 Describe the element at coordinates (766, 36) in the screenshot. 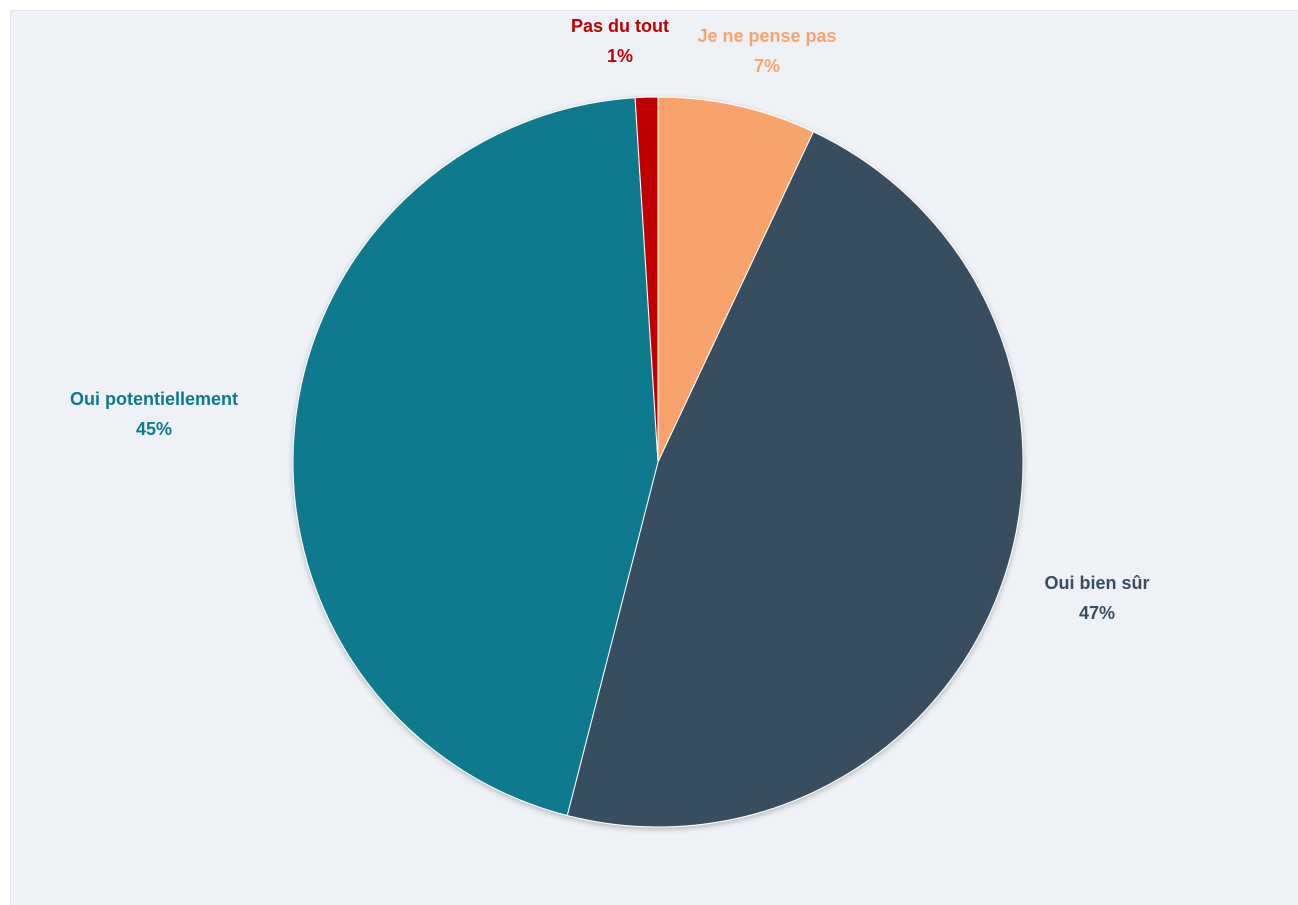

I see `slice-label: Je ne pense pas` at that location.